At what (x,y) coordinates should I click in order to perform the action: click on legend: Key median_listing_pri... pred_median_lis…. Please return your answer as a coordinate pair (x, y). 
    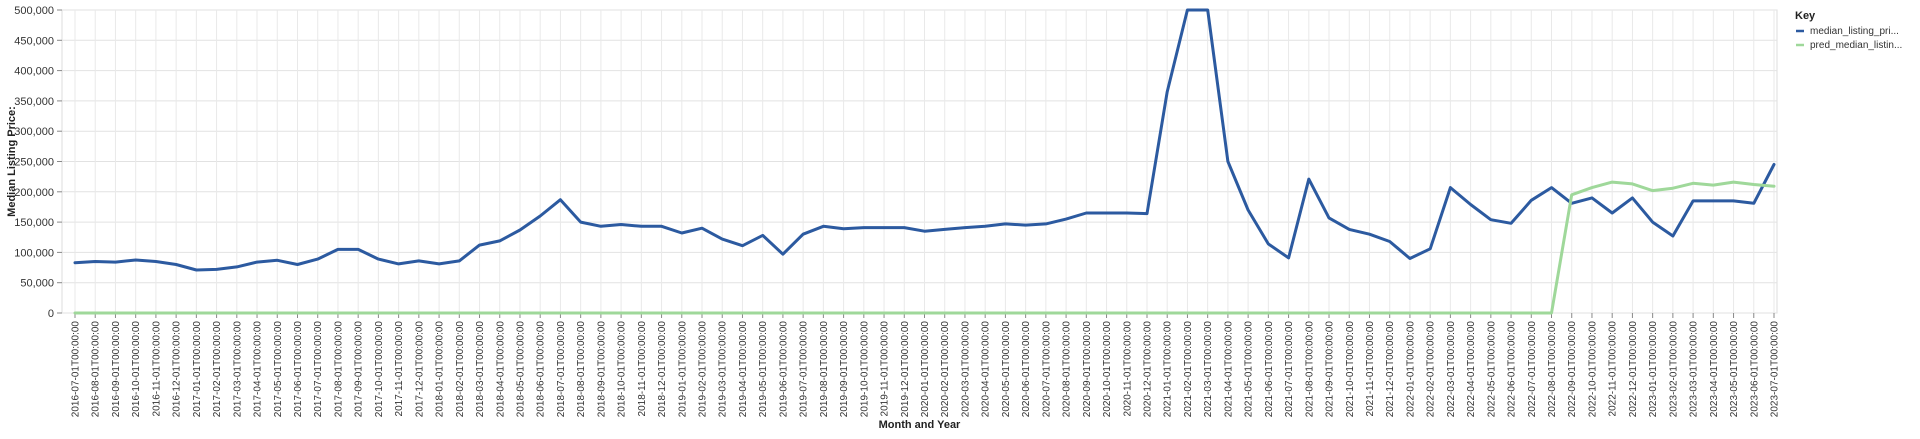
    Looking at the image, I should click on (1848, 30).